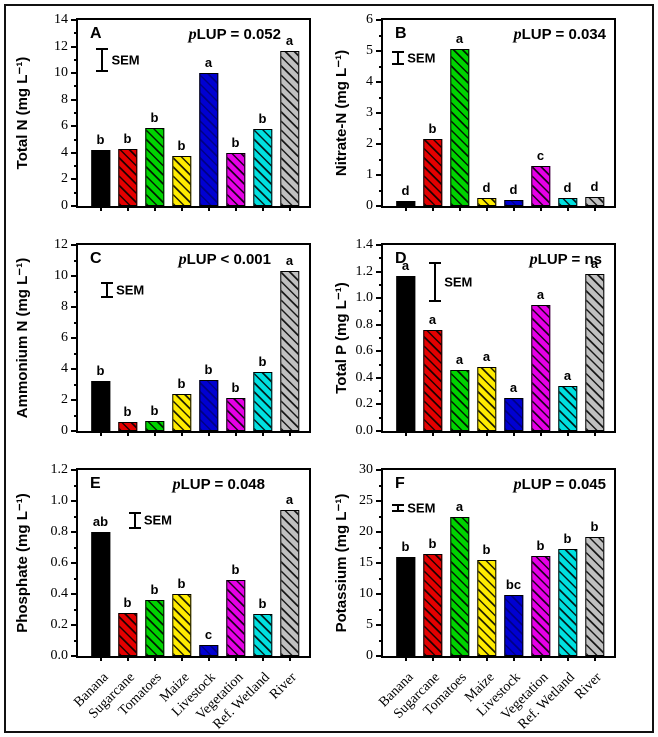 This screenshot has width=658, height=737. What do you see at coordinates (567, 188) in the screenshot?
I see `significance-letter: d` at bounding box center [567, 188].